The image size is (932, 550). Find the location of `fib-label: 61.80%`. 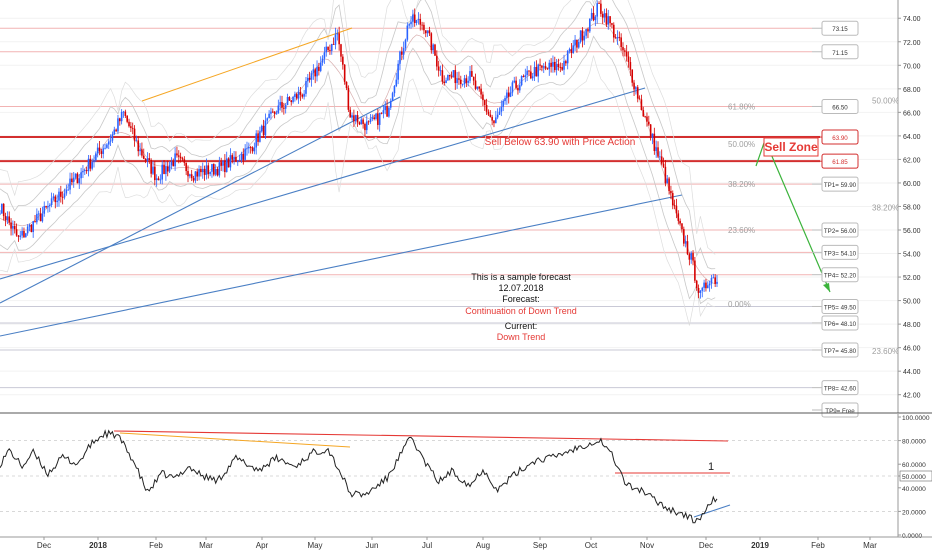

fib-label: 61.80% is located at coordinates (741, 106).